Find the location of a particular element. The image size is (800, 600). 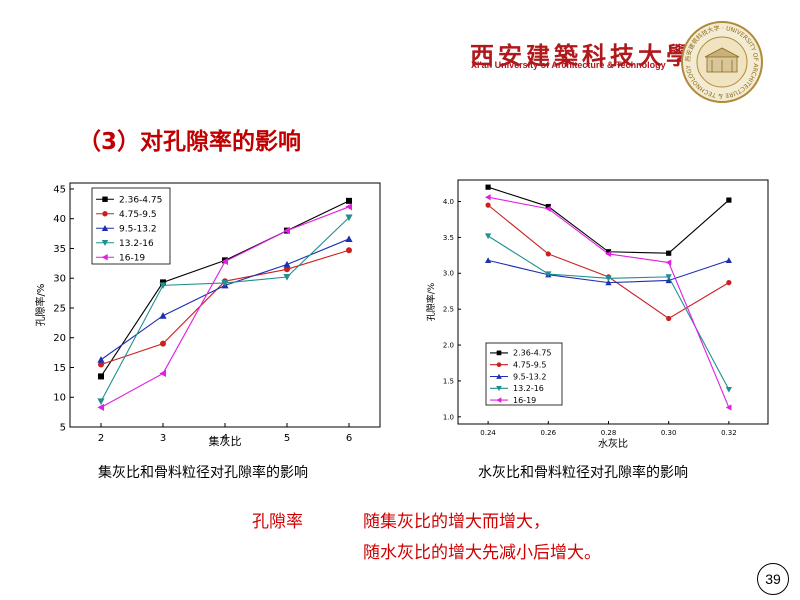

x-tick-label: 0.26 is located at coordinates (548, 433).